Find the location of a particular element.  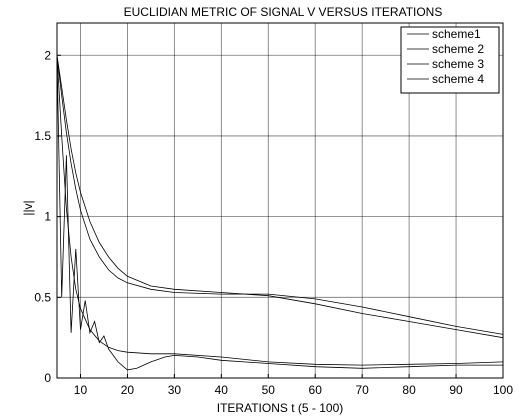

x-tick-label: 60 is located at coordinates (316, 390).